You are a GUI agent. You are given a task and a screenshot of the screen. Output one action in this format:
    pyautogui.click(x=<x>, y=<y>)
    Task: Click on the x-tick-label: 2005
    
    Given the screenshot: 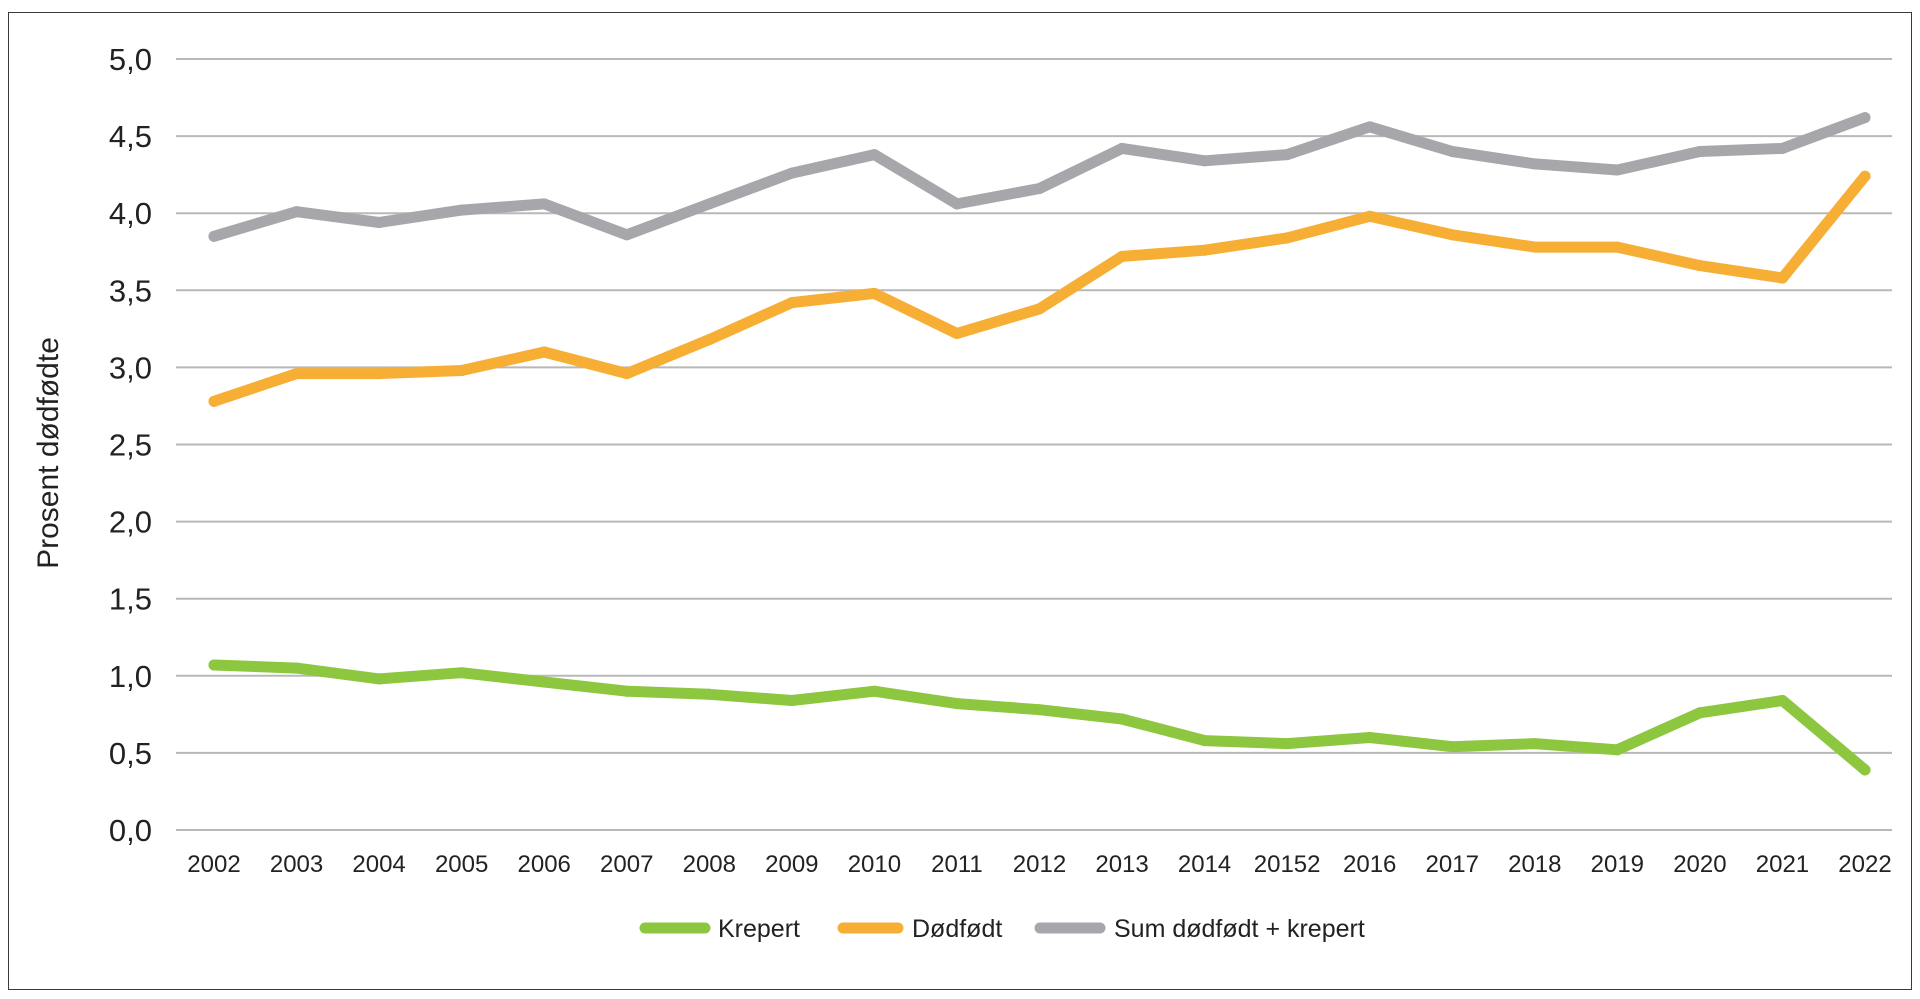 What is the action you would take?
    pyautogui.click(x=461, y=864)
    